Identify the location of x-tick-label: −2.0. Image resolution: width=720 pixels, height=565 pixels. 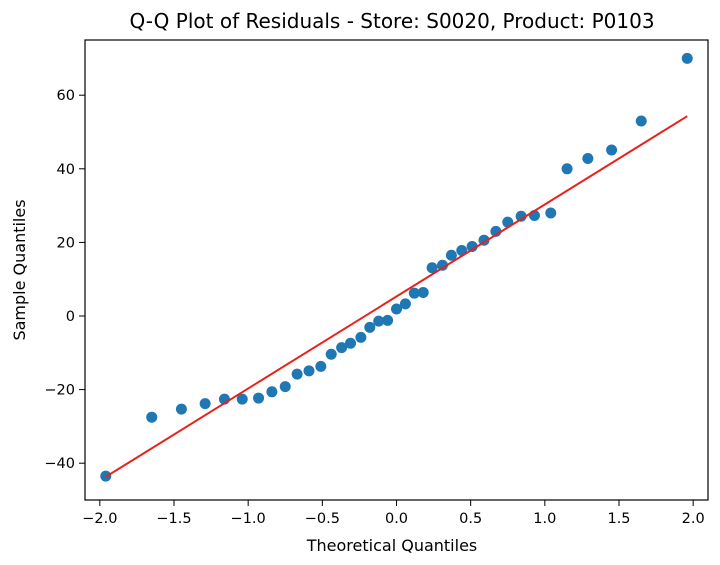
(99, 519).